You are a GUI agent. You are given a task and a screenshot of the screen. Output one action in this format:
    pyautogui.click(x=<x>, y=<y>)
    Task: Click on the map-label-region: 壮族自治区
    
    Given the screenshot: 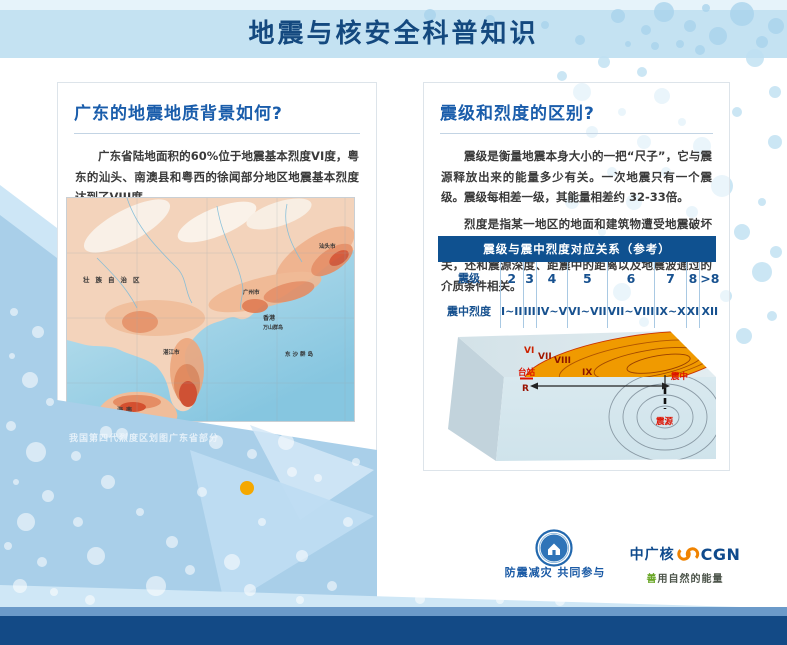 What is the action you would take?
    pyautogui.click(x=114, y=279)
    